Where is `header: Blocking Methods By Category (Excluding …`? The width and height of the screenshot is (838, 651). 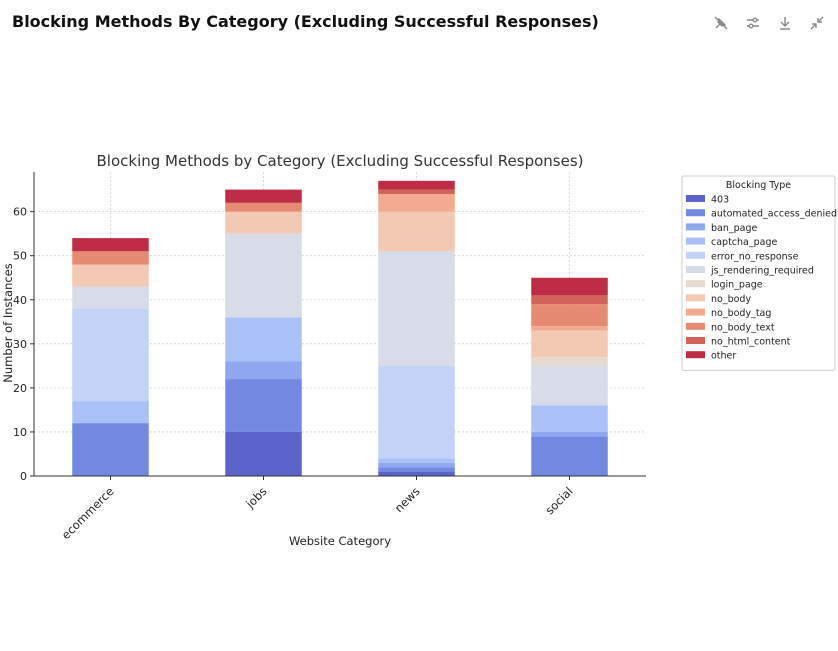
header: Blocking Methods By Category (Excluding … is located at coordinates (419, 24).